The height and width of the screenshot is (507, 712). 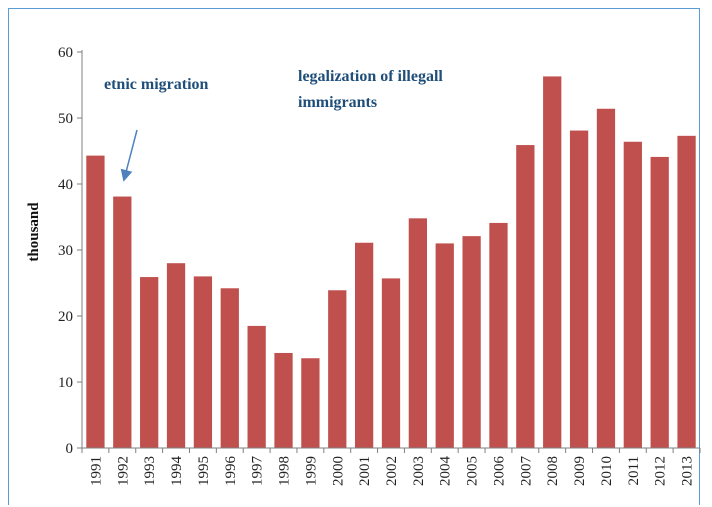 What do you see at coordinates (123, 471) in the screenshot?
I see `x-tick-label-1992: 1992` at bounding box center [123, 471].